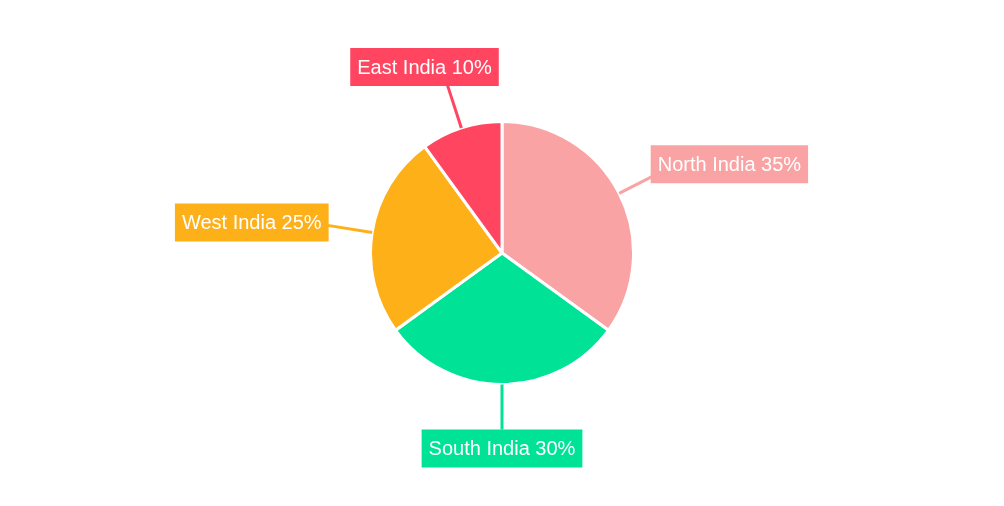  I want to click on slice-label: East India 10%, so click(424, 66).